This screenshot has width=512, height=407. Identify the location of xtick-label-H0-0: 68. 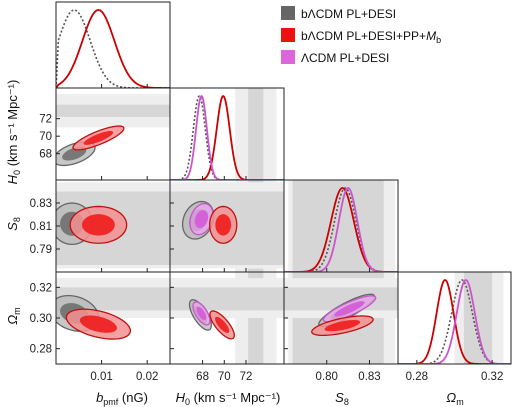
(202, 377).